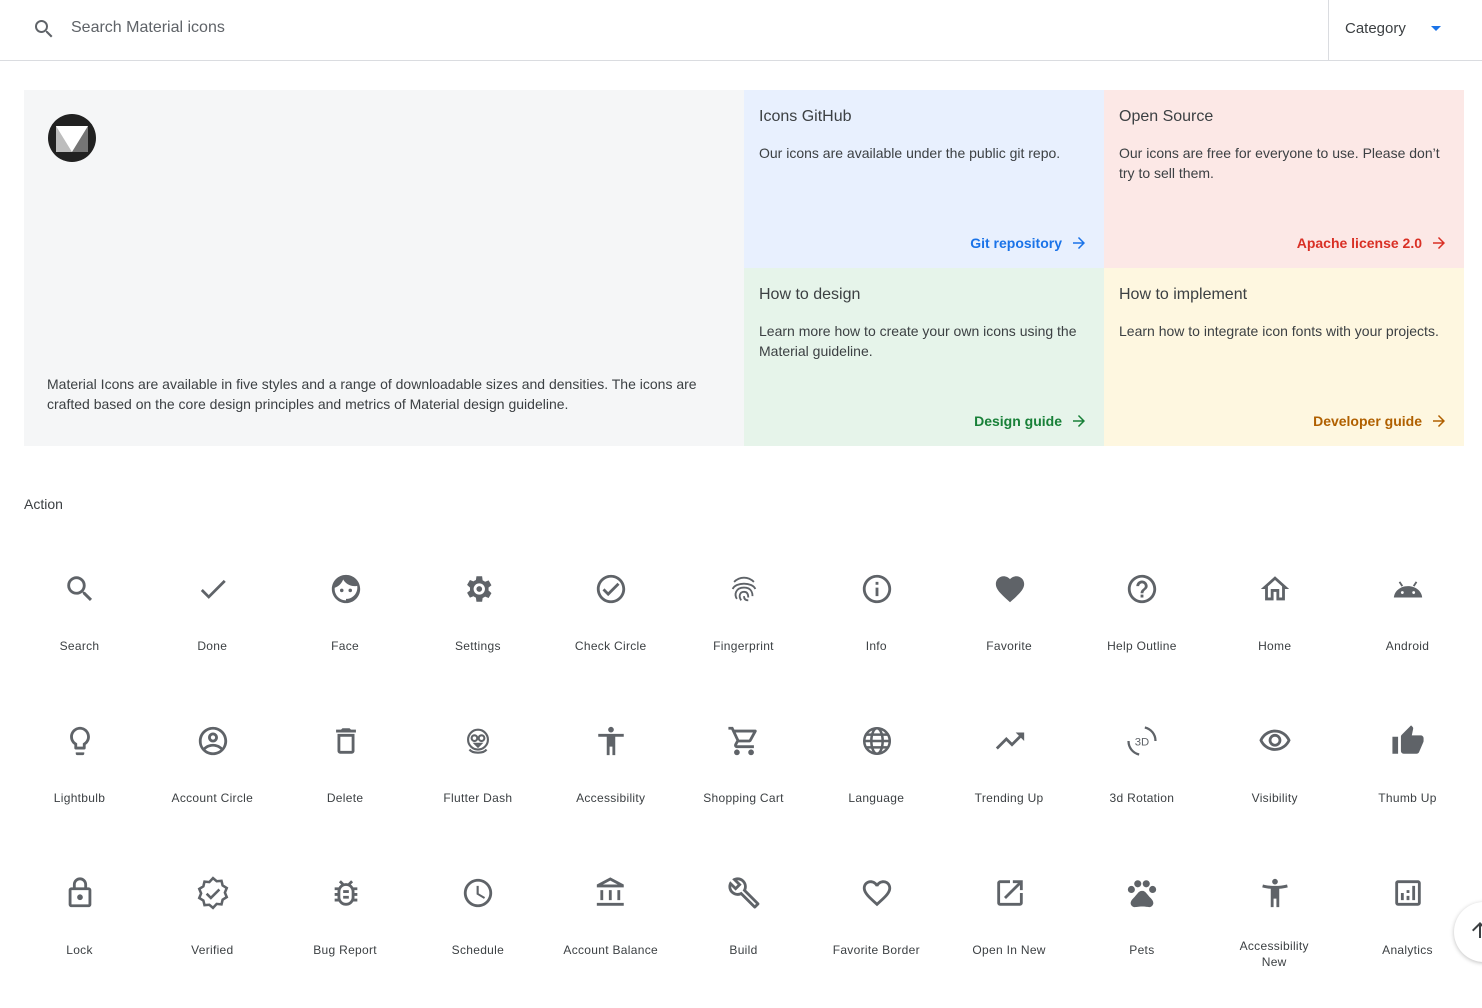 The width and height of the screenshot is (1482, 1008). Describe the element at coordinates (1142, 798) in the screenshot. I see `icon-label: 3d Rotation` at that location.